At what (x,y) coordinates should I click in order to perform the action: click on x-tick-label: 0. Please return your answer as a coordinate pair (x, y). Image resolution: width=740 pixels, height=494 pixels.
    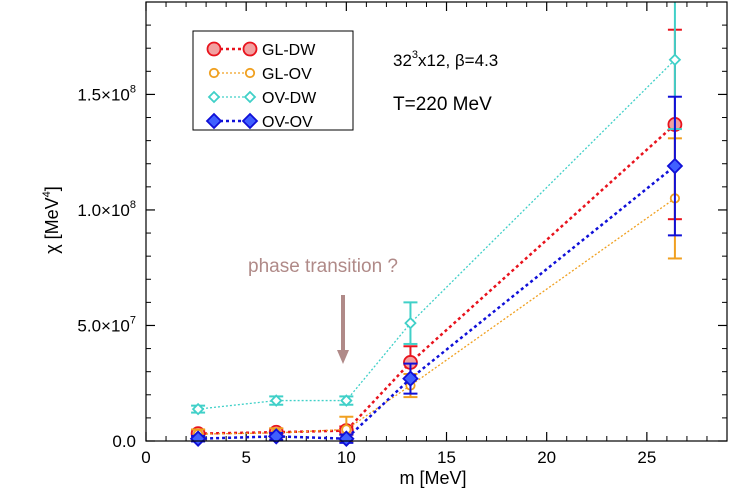
    Looking at the image, I should click on (145, 457).